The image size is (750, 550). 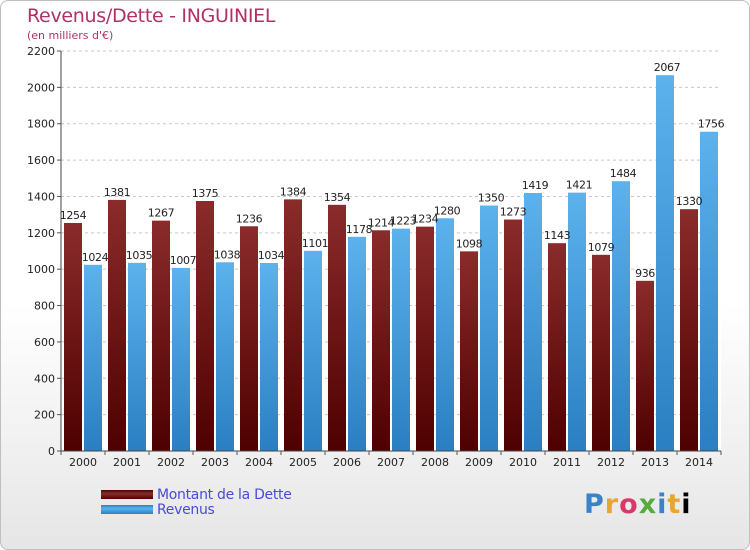 I want to click on data-label-revenus: 1035, so click(x=139, y=255).